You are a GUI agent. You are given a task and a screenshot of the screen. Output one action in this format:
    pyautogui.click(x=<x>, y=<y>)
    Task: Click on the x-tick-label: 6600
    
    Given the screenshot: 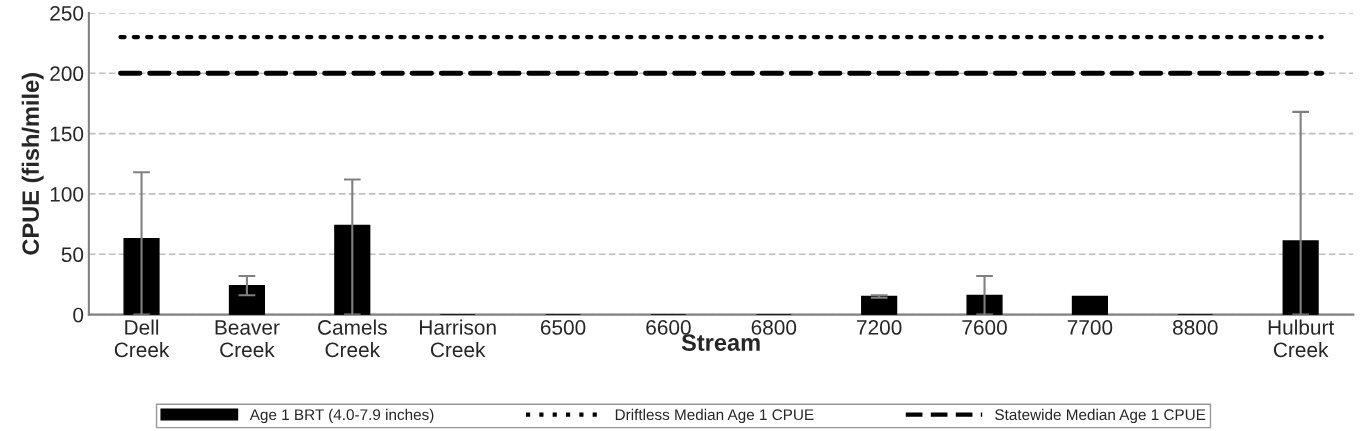 What is the action you would take?
    pyautogui.click(x=668, y=327)
    